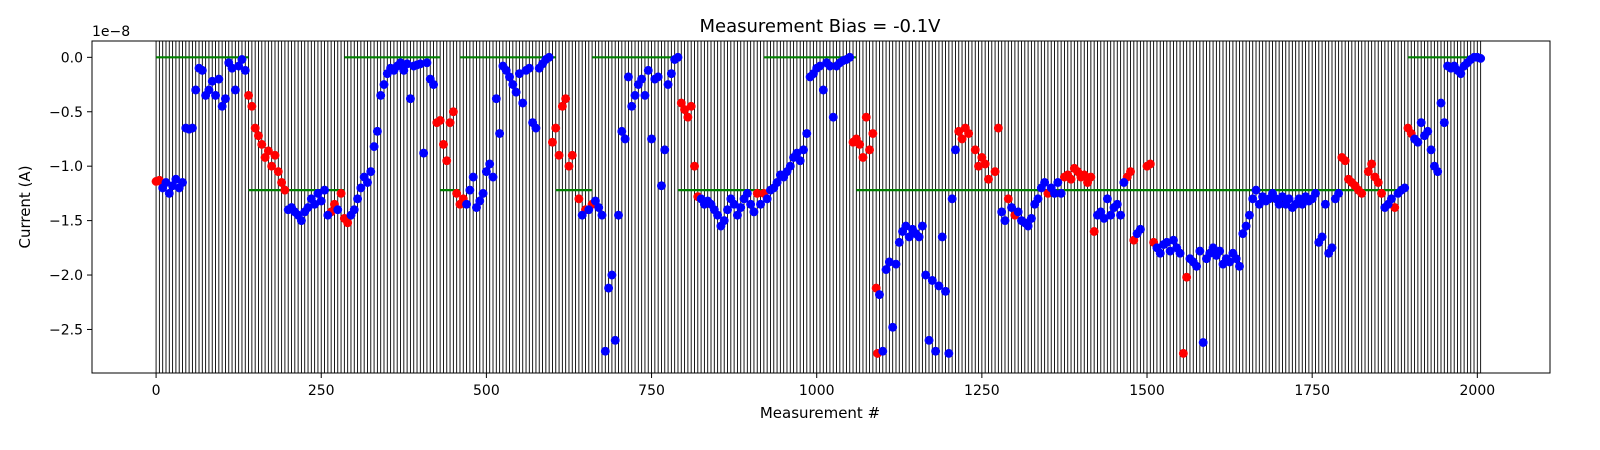 This screenshot has height=450, width=1600. Describe the element at coordinates (156, 391) in the screenshot. I see `x-tick-label-0: 0` at that location.